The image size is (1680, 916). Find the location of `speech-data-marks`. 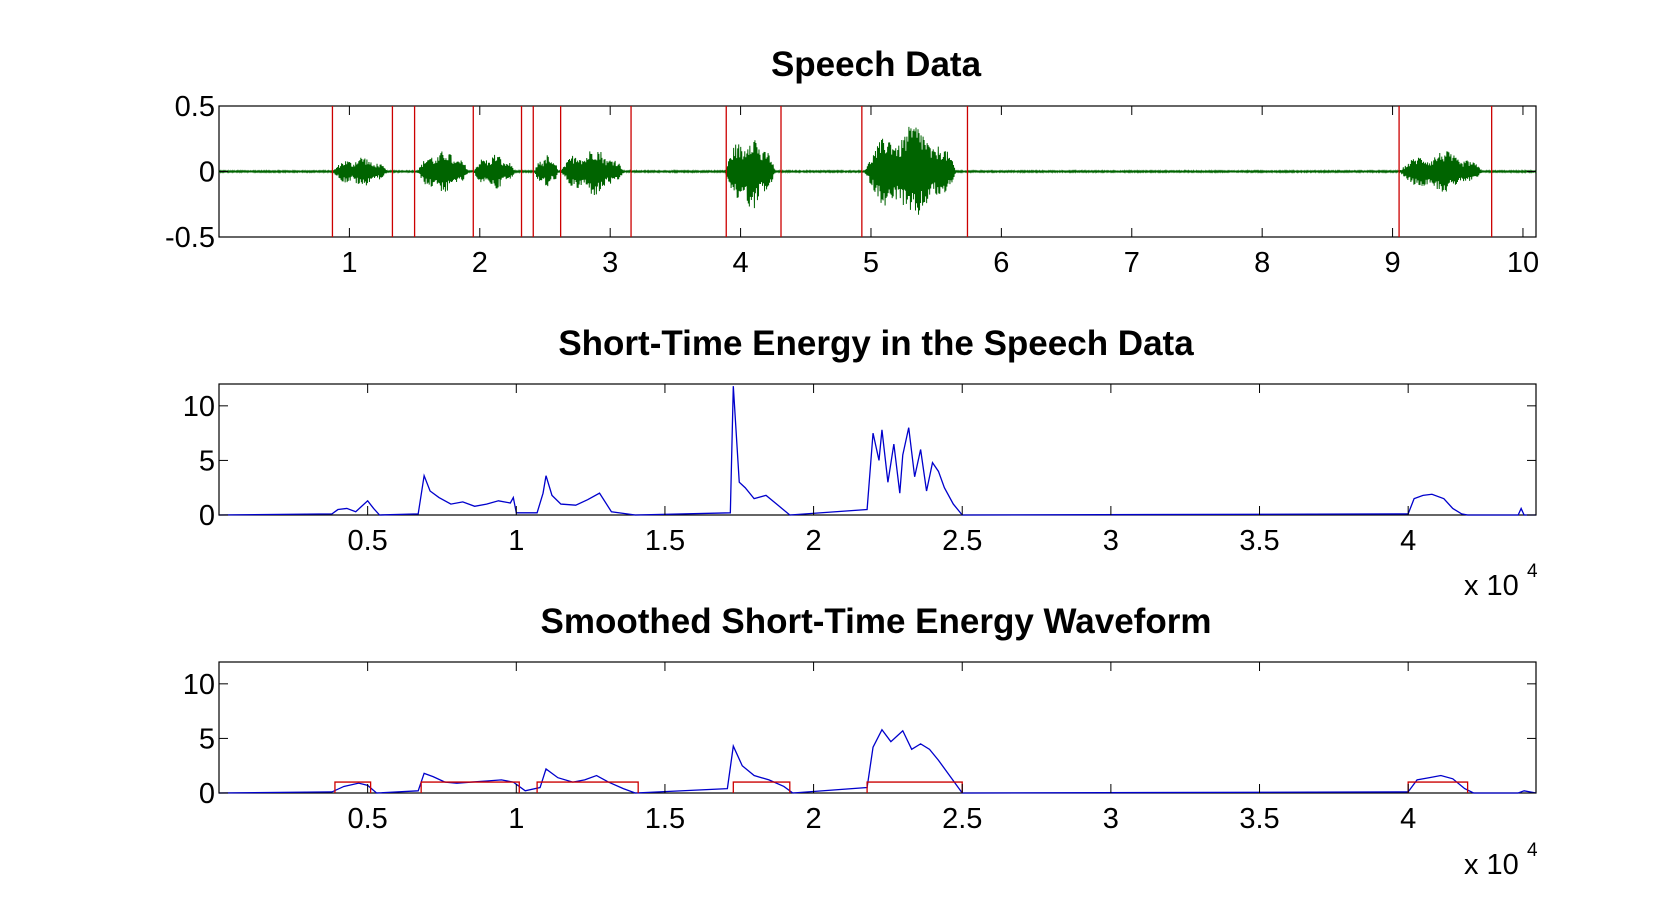

speech-data-marks is located at coordinates (877, 171).